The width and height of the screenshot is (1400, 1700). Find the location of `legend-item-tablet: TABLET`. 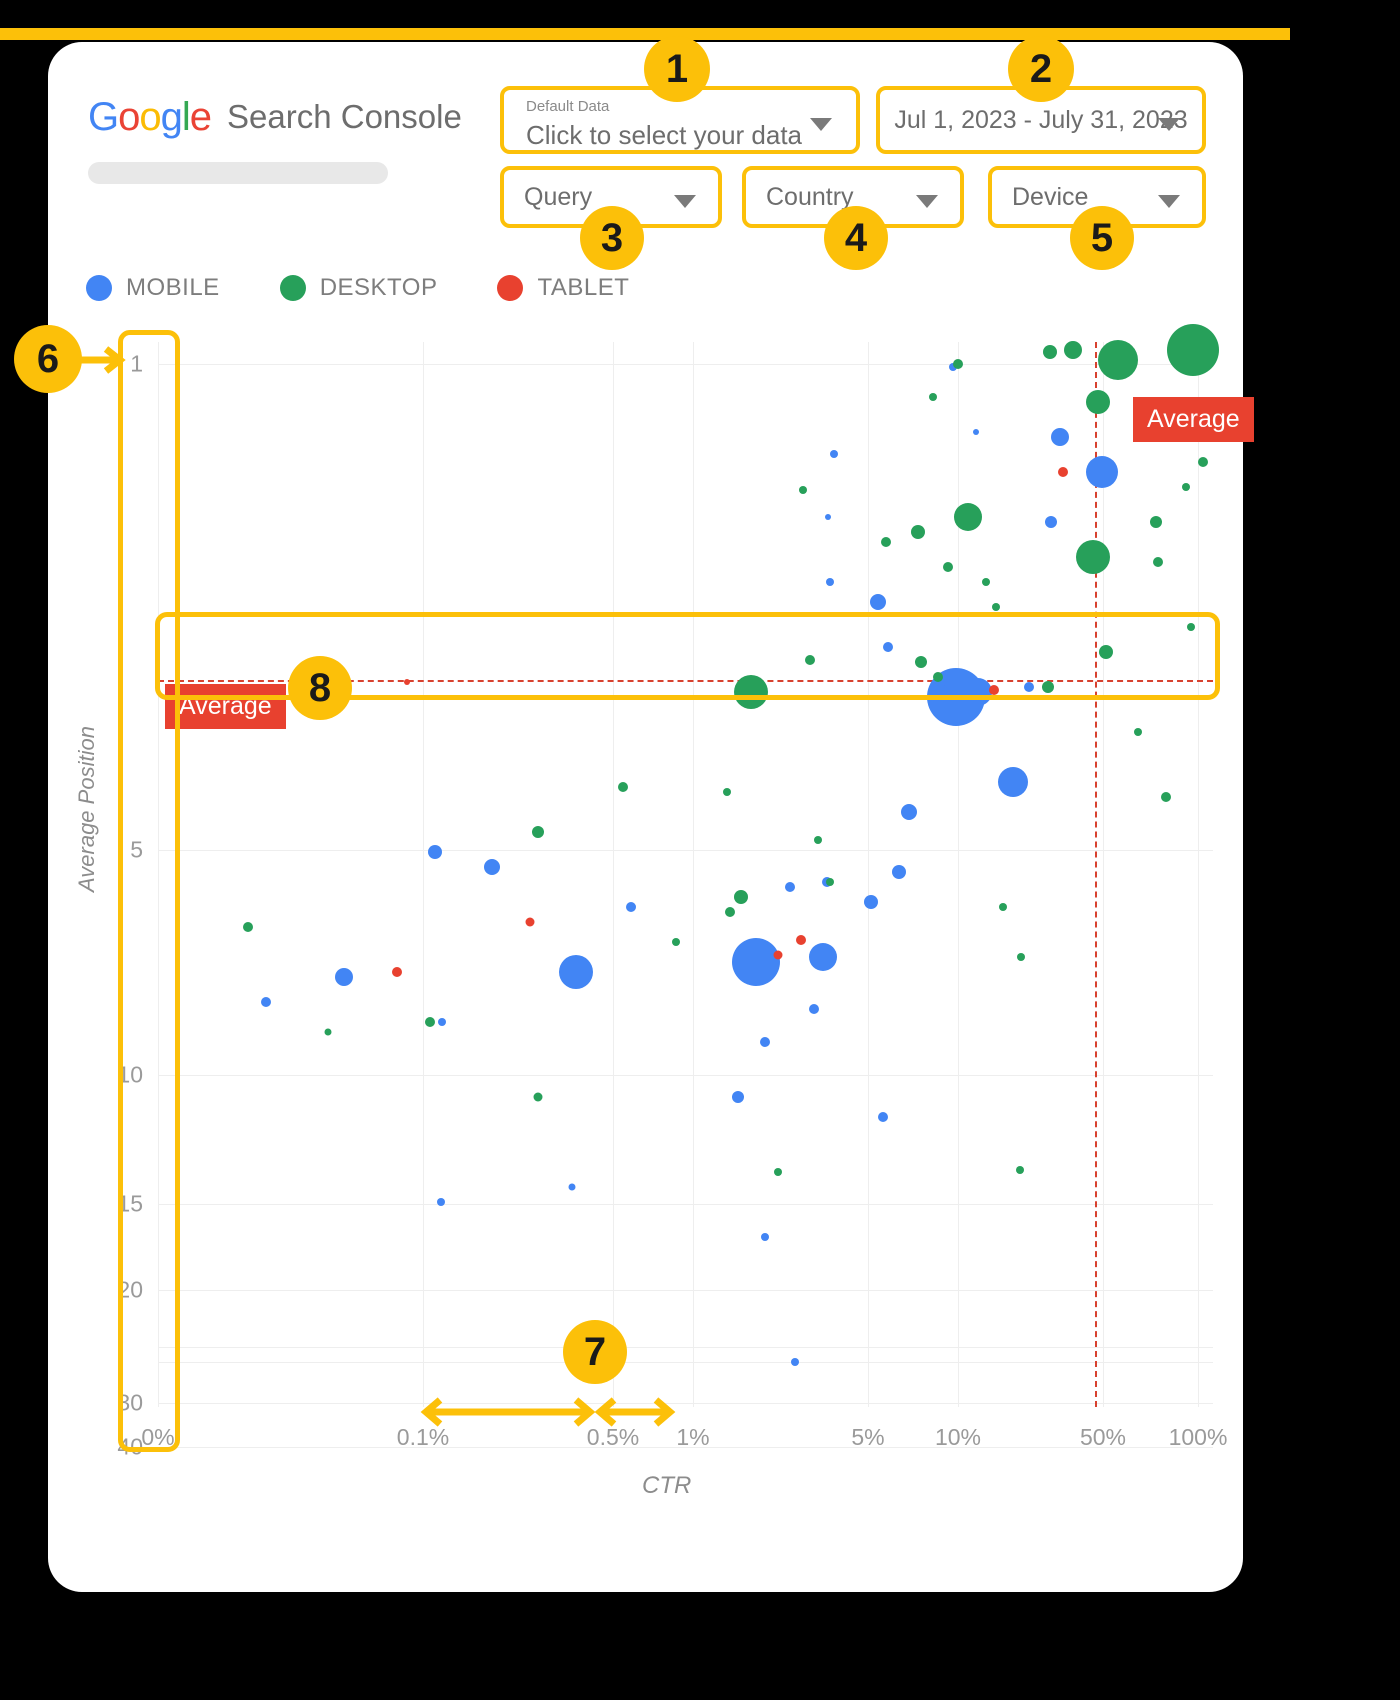

legend-item-tablet: TABLET is located at coordinates (563, 288).